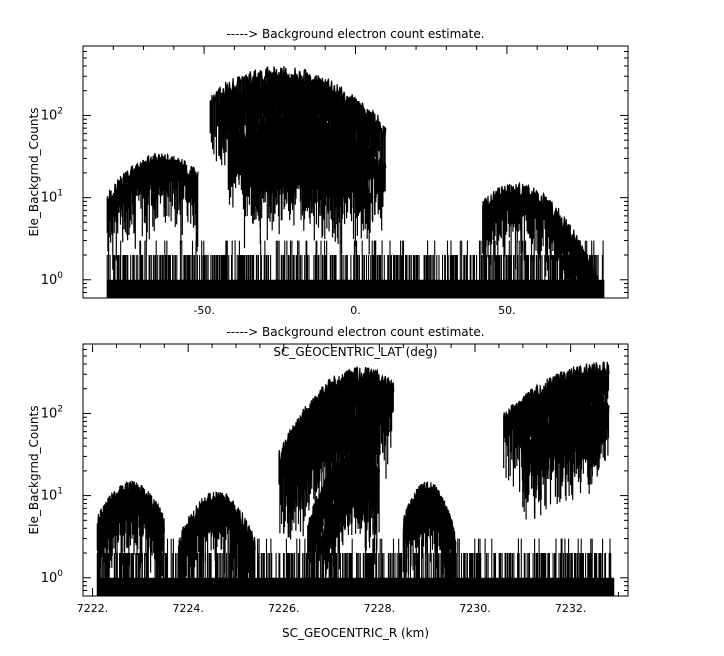 The height and width of the screenshot is (656, 724). What do you see at coordinates (34, 470) in the screenshot?
I see `bottom-chart-y-axis-label: Ele_Backgrnd_Counts` at bounding box center [34, 470].